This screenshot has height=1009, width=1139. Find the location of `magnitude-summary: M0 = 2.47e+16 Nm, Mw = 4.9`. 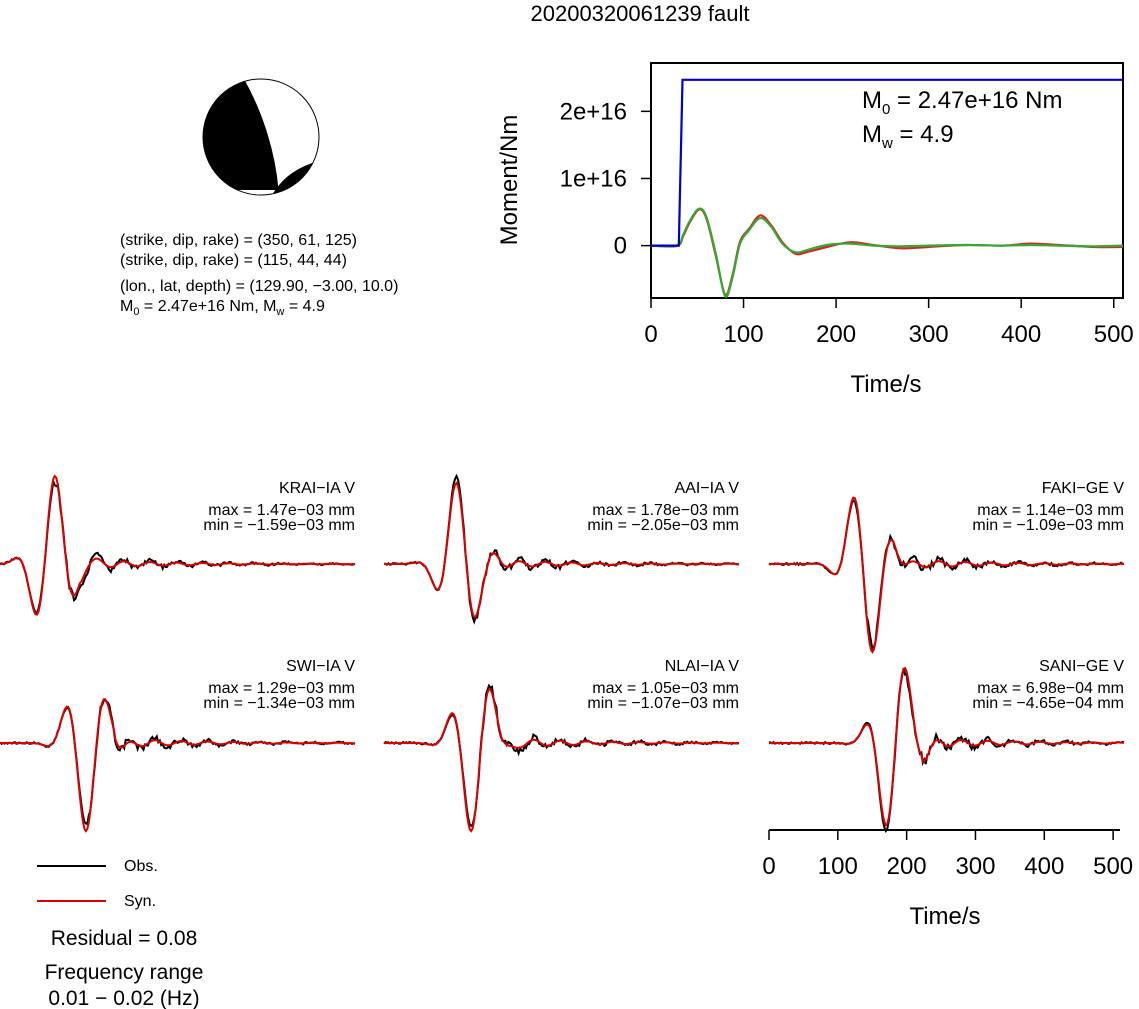

magnitude-summary: M0 = 2.47e+16 Nm, Mw = 4.9 is located at coordinates (222, 308).